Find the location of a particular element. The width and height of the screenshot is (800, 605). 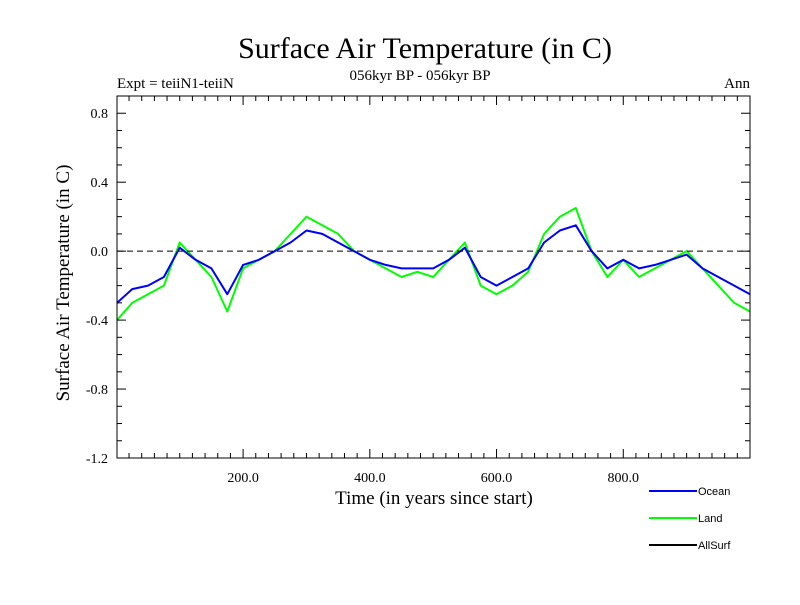

y-axis-label: Surface Air Temperature (in C) is located at coordinates (63, 283).